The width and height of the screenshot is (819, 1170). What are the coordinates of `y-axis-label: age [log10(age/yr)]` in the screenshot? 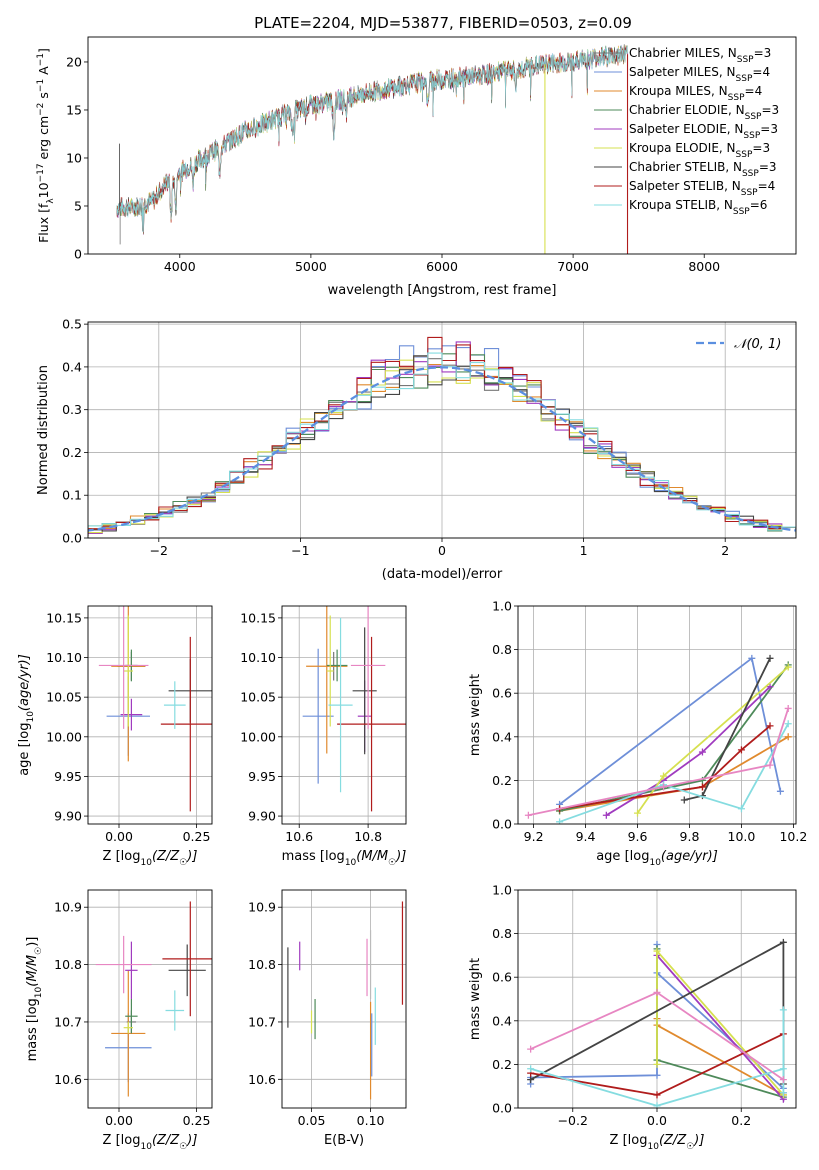 It's located at (26, 715).